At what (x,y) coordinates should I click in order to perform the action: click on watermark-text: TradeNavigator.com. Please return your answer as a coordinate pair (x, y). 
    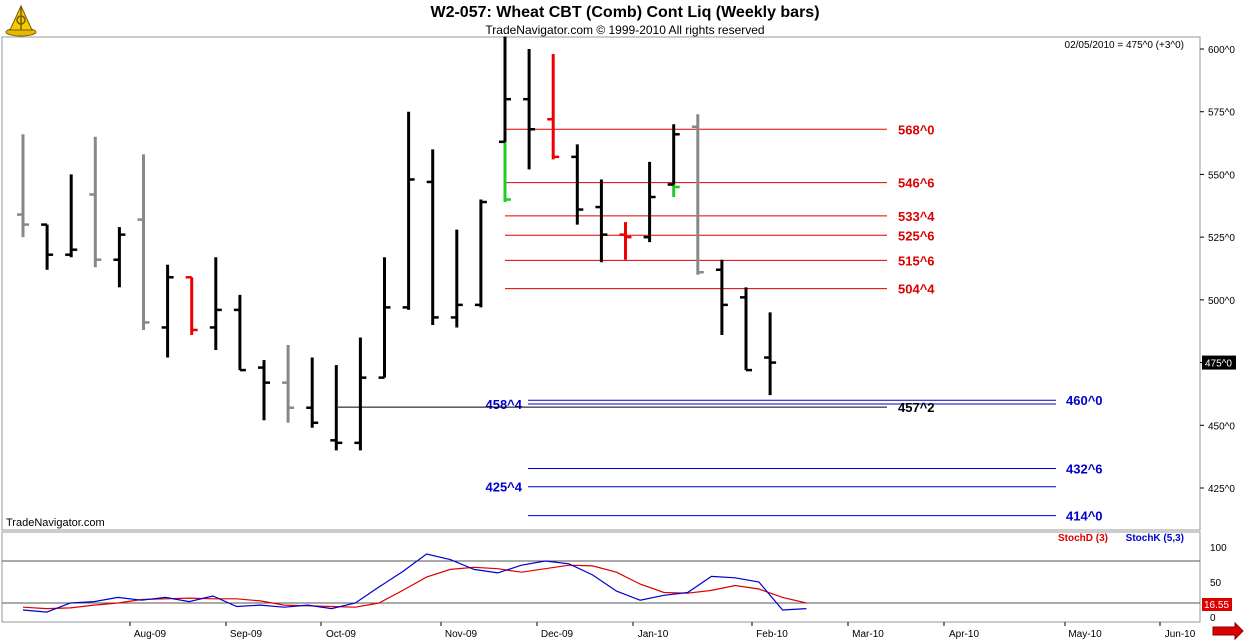
    Looking at the image, I should click on (55, 523).